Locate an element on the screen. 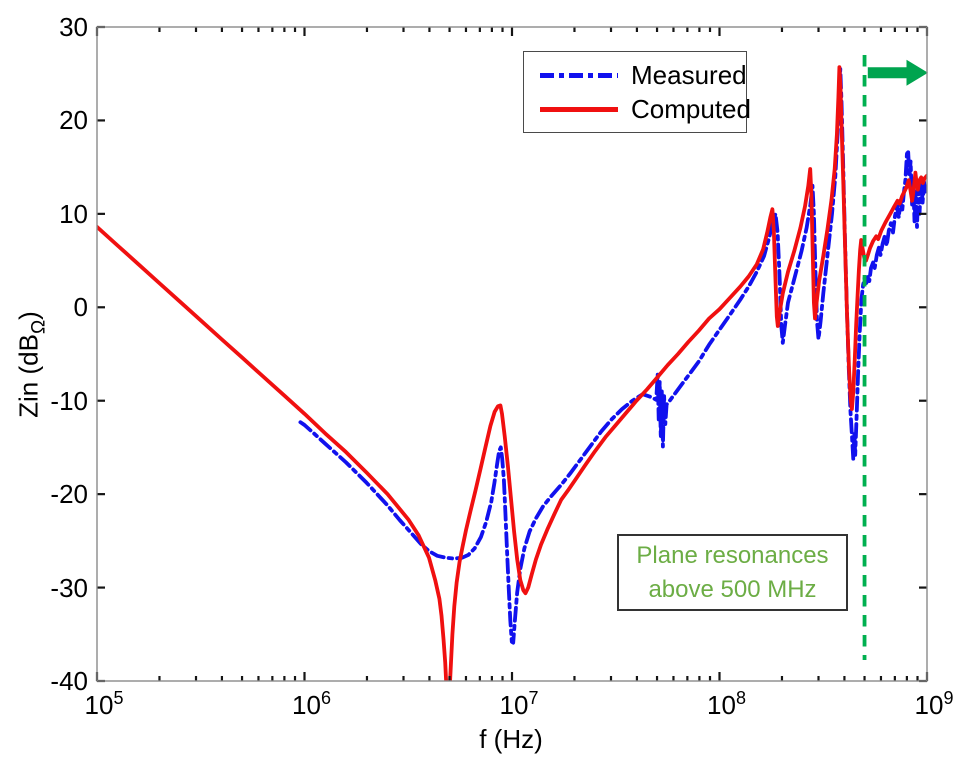  legend-label-computed: Computed is located at coordinates (691, 108).